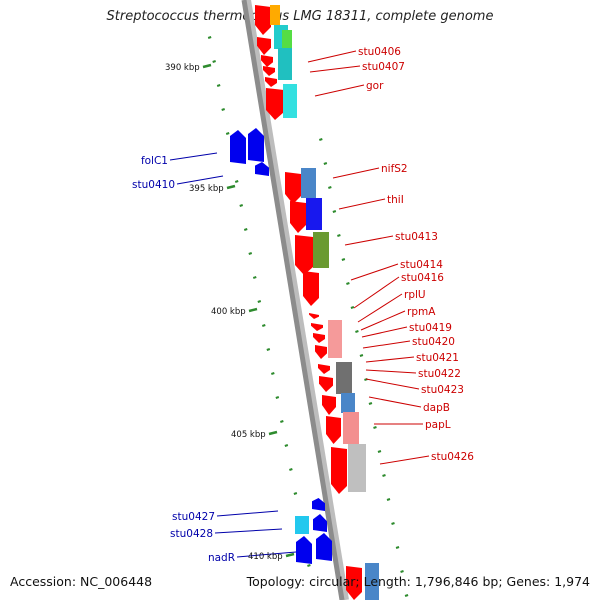 The height and width of the screenshot is (600, 600). Describe the element at coordinates (422, 278) in the screenshot. I see `forward-gene-label: stu0416` at that location.